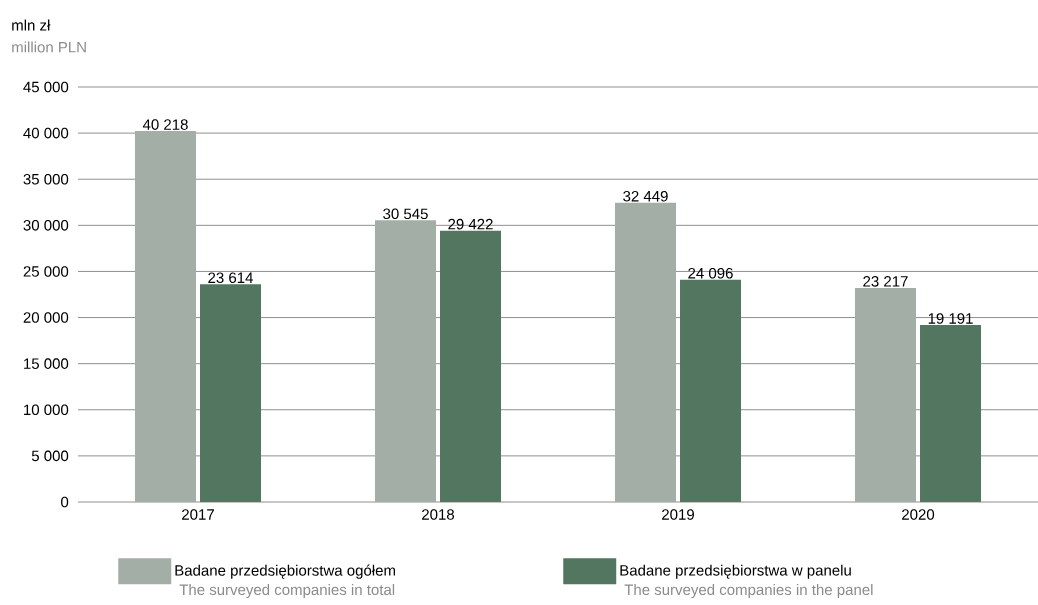 The width and height of the screenshot is (1038, 605). What do you see at coordinates (46, 410) in the screenshot?
I see `y-tick-label: 10 000` at bounding box center [46, 410].